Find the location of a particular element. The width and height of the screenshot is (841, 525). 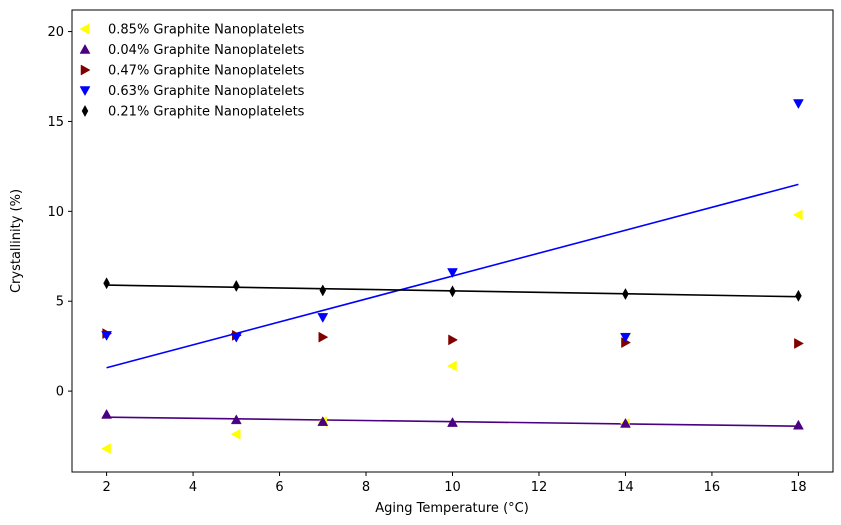

x-tick-label: 12 is located at coordinates (539, 487).